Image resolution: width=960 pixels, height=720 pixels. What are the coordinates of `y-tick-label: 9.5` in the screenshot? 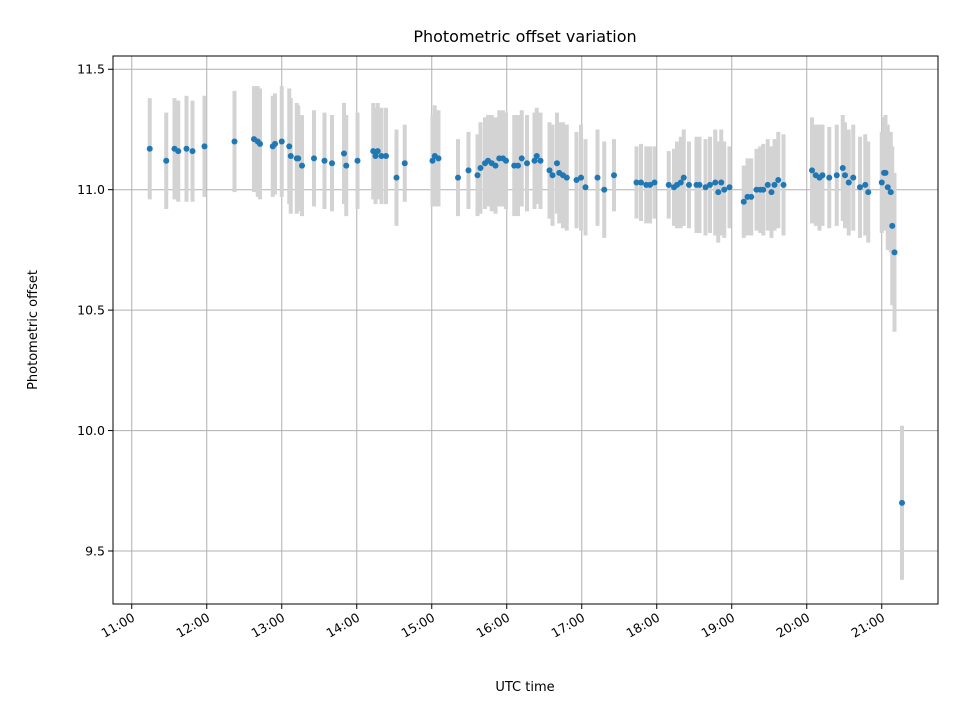 It's located at (95, 551).